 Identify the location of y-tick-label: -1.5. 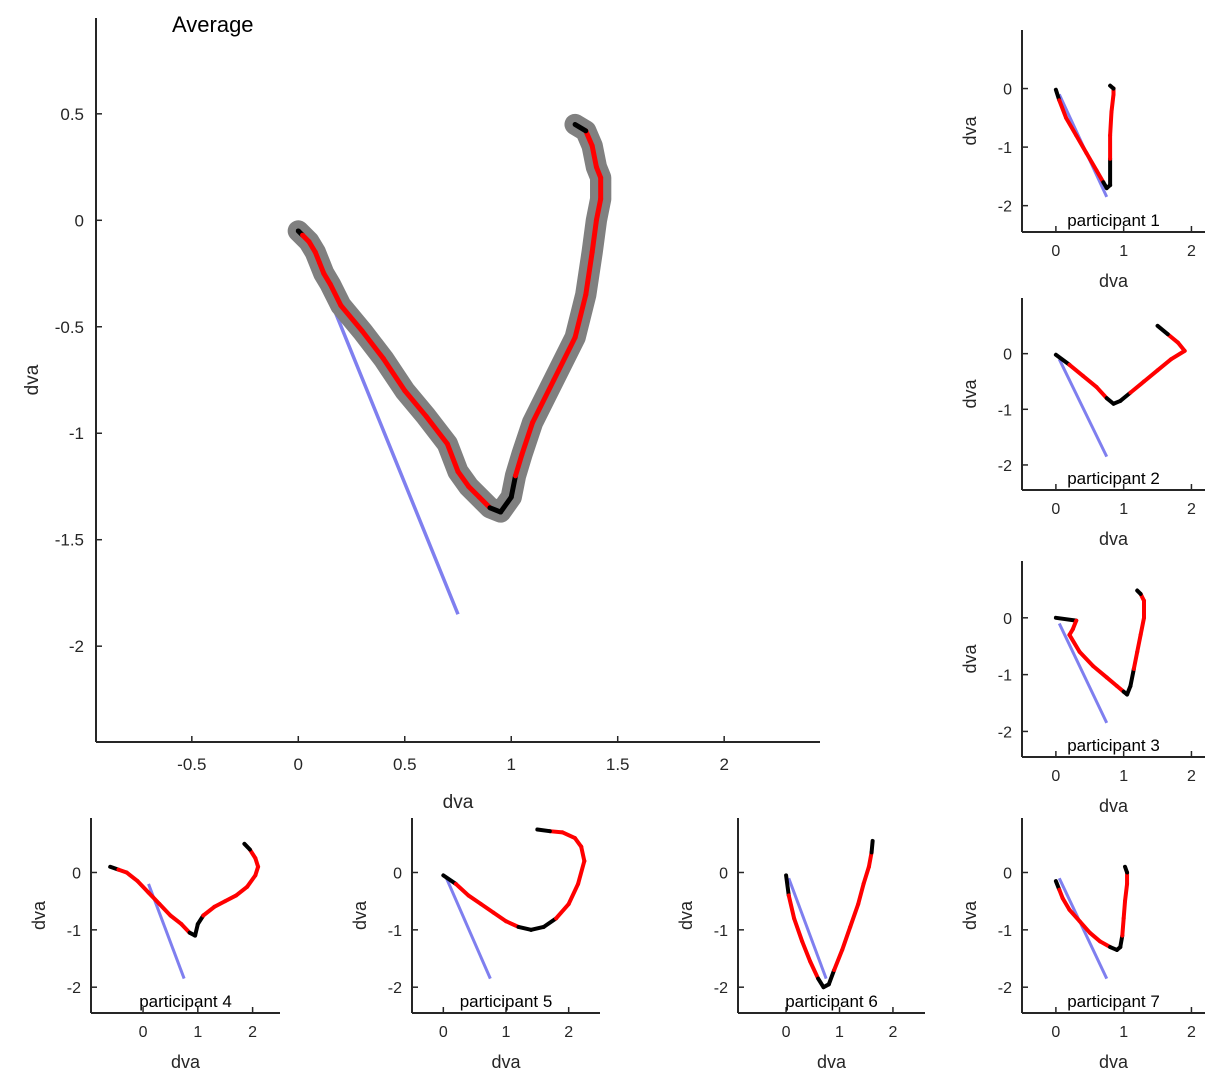
(69, 540).